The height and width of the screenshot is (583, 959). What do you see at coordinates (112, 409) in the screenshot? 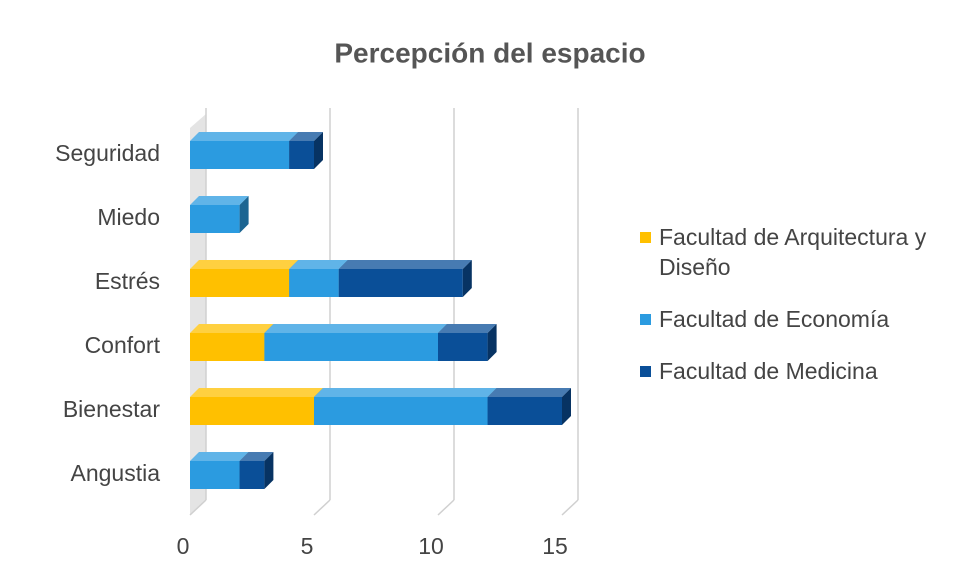
I see `y-tick-label: Bienestar` at bounding box center [112, 409].